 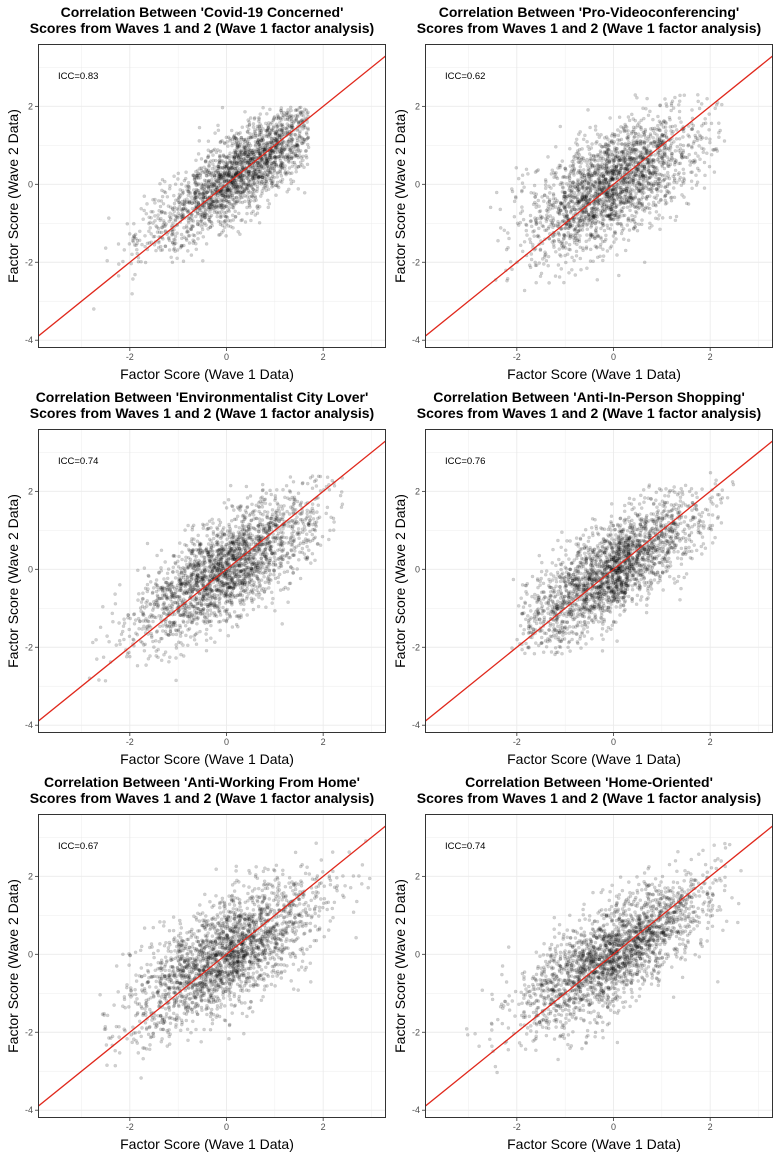 What do you see at coordinates (613, 357) in the screenshot?
I see `x-tick-label: 0` at bounding box center [613, 357].